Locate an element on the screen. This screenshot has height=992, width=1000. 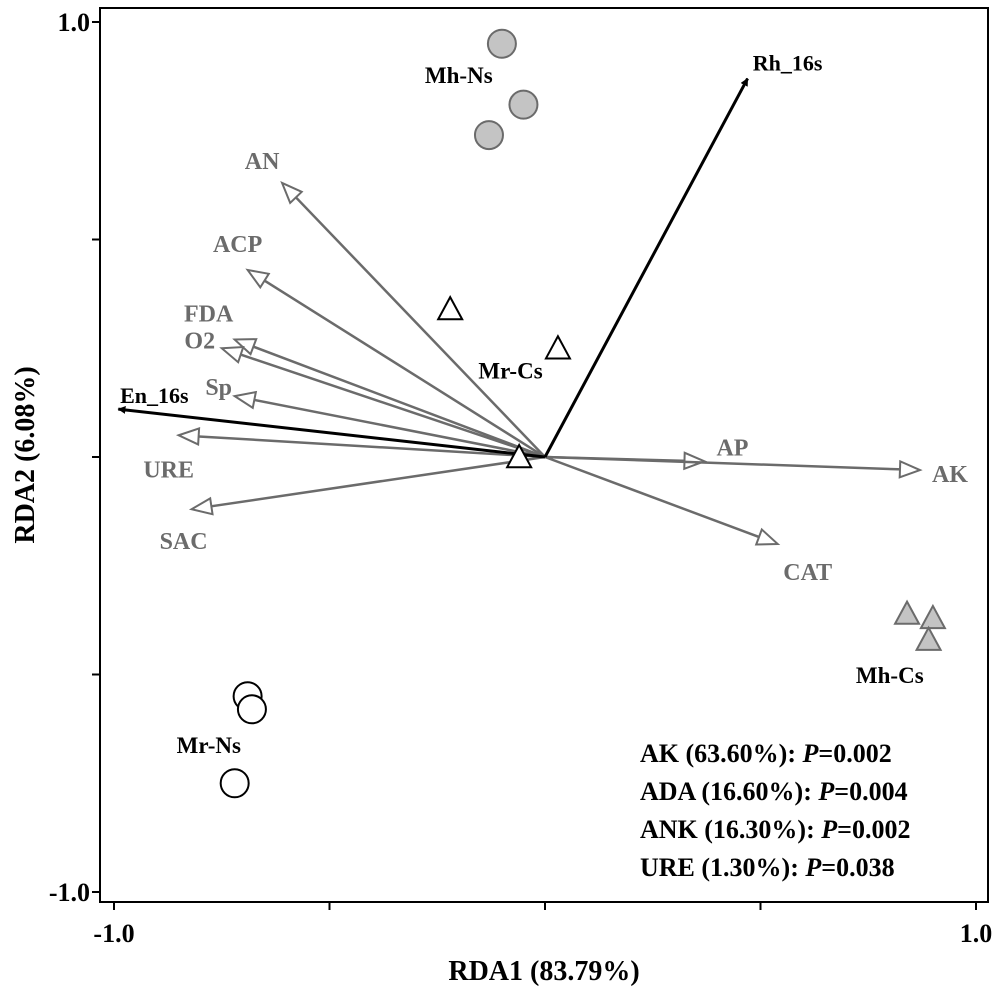
stat-line-ure: URE (1.30%): P=0.038 is located at coordinates (767, 867).